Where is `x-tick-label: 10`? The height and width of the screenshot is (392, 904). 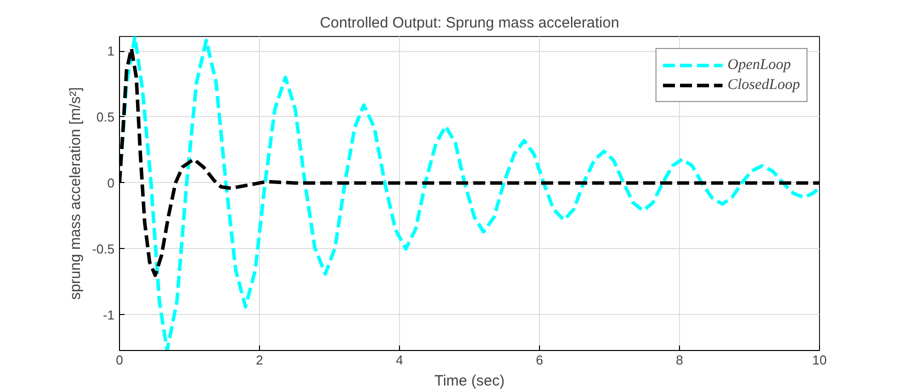 x-tick-label: 10 is located at coordinates (819, 360).